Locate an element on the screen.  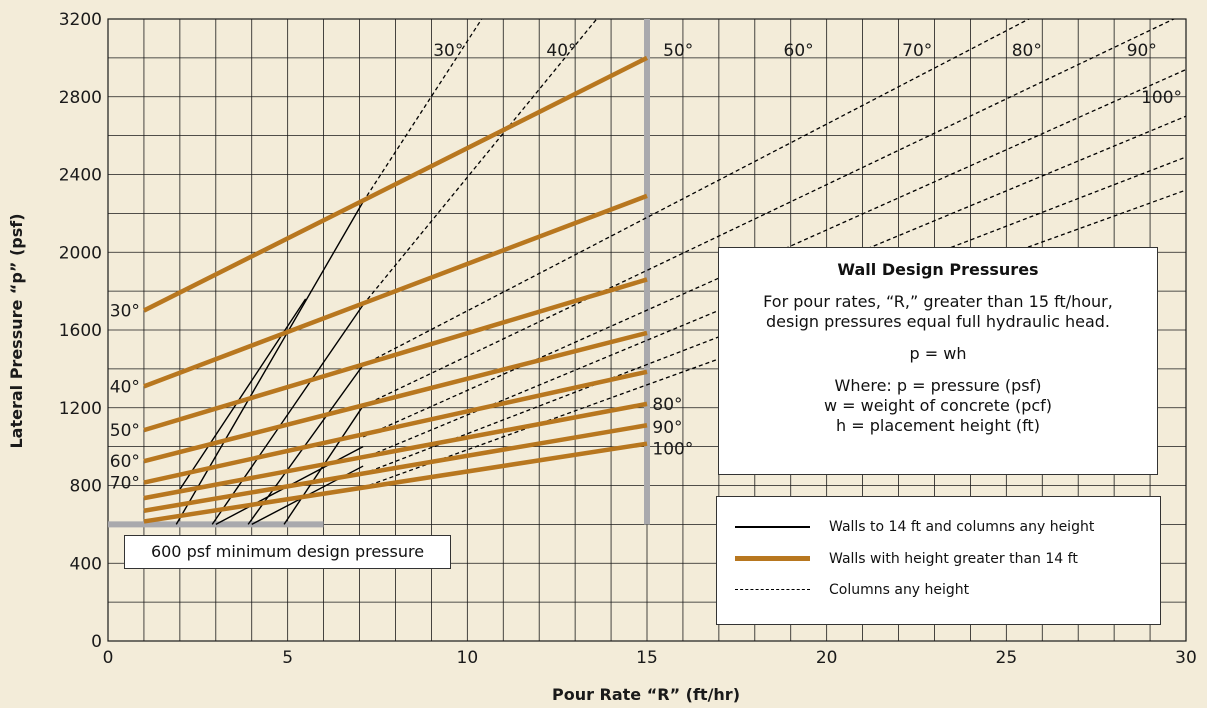
y-tick-label: 0 is located at coordinates (96, 642).